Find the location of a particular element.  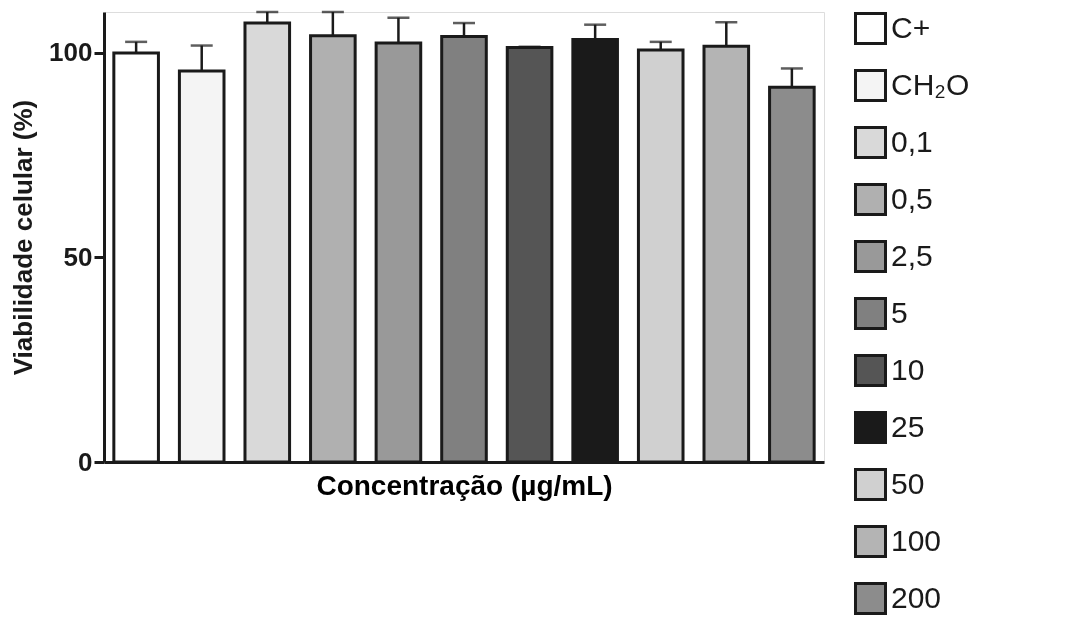

legend-label: 5 is located at coordinates (899, 312).